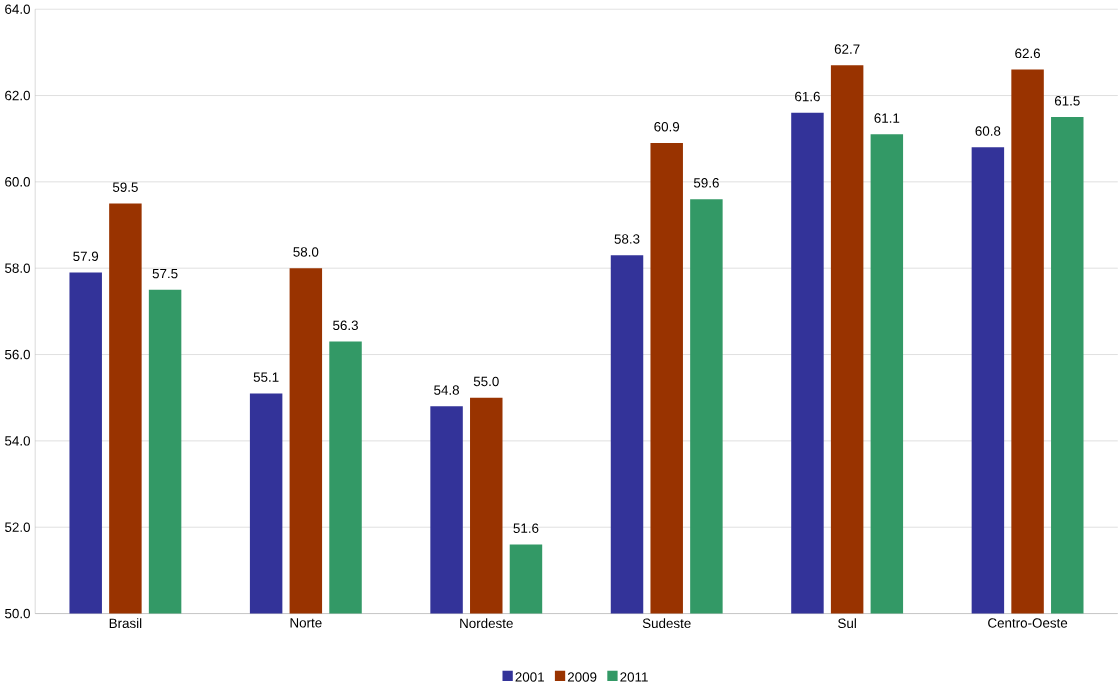 The height and width of the screenshot is (688, 1118). I want to click on data-label: 60.9, so click(667, 127).